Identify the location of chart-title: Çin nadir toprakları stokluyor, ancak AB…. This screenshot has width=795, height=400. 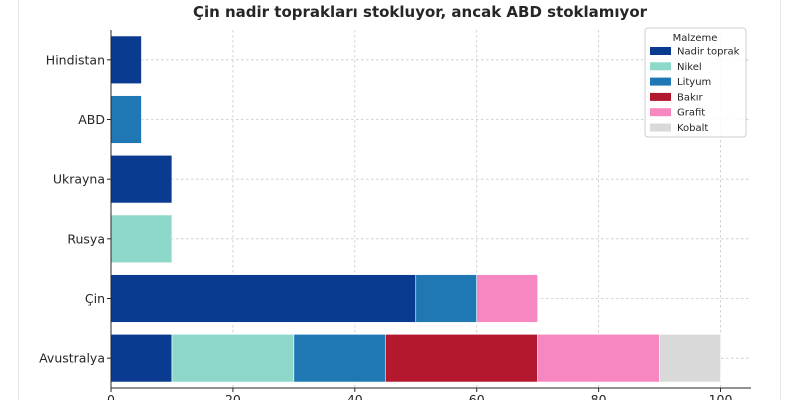
(420, 12).